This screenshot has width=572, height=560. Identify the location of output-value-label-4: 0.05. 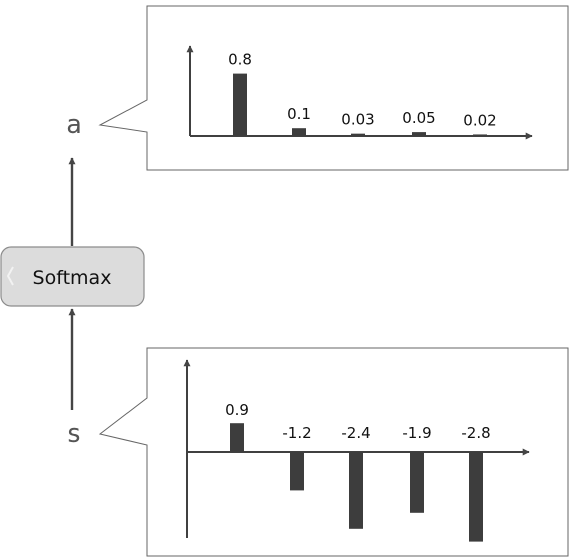
(418, 118).